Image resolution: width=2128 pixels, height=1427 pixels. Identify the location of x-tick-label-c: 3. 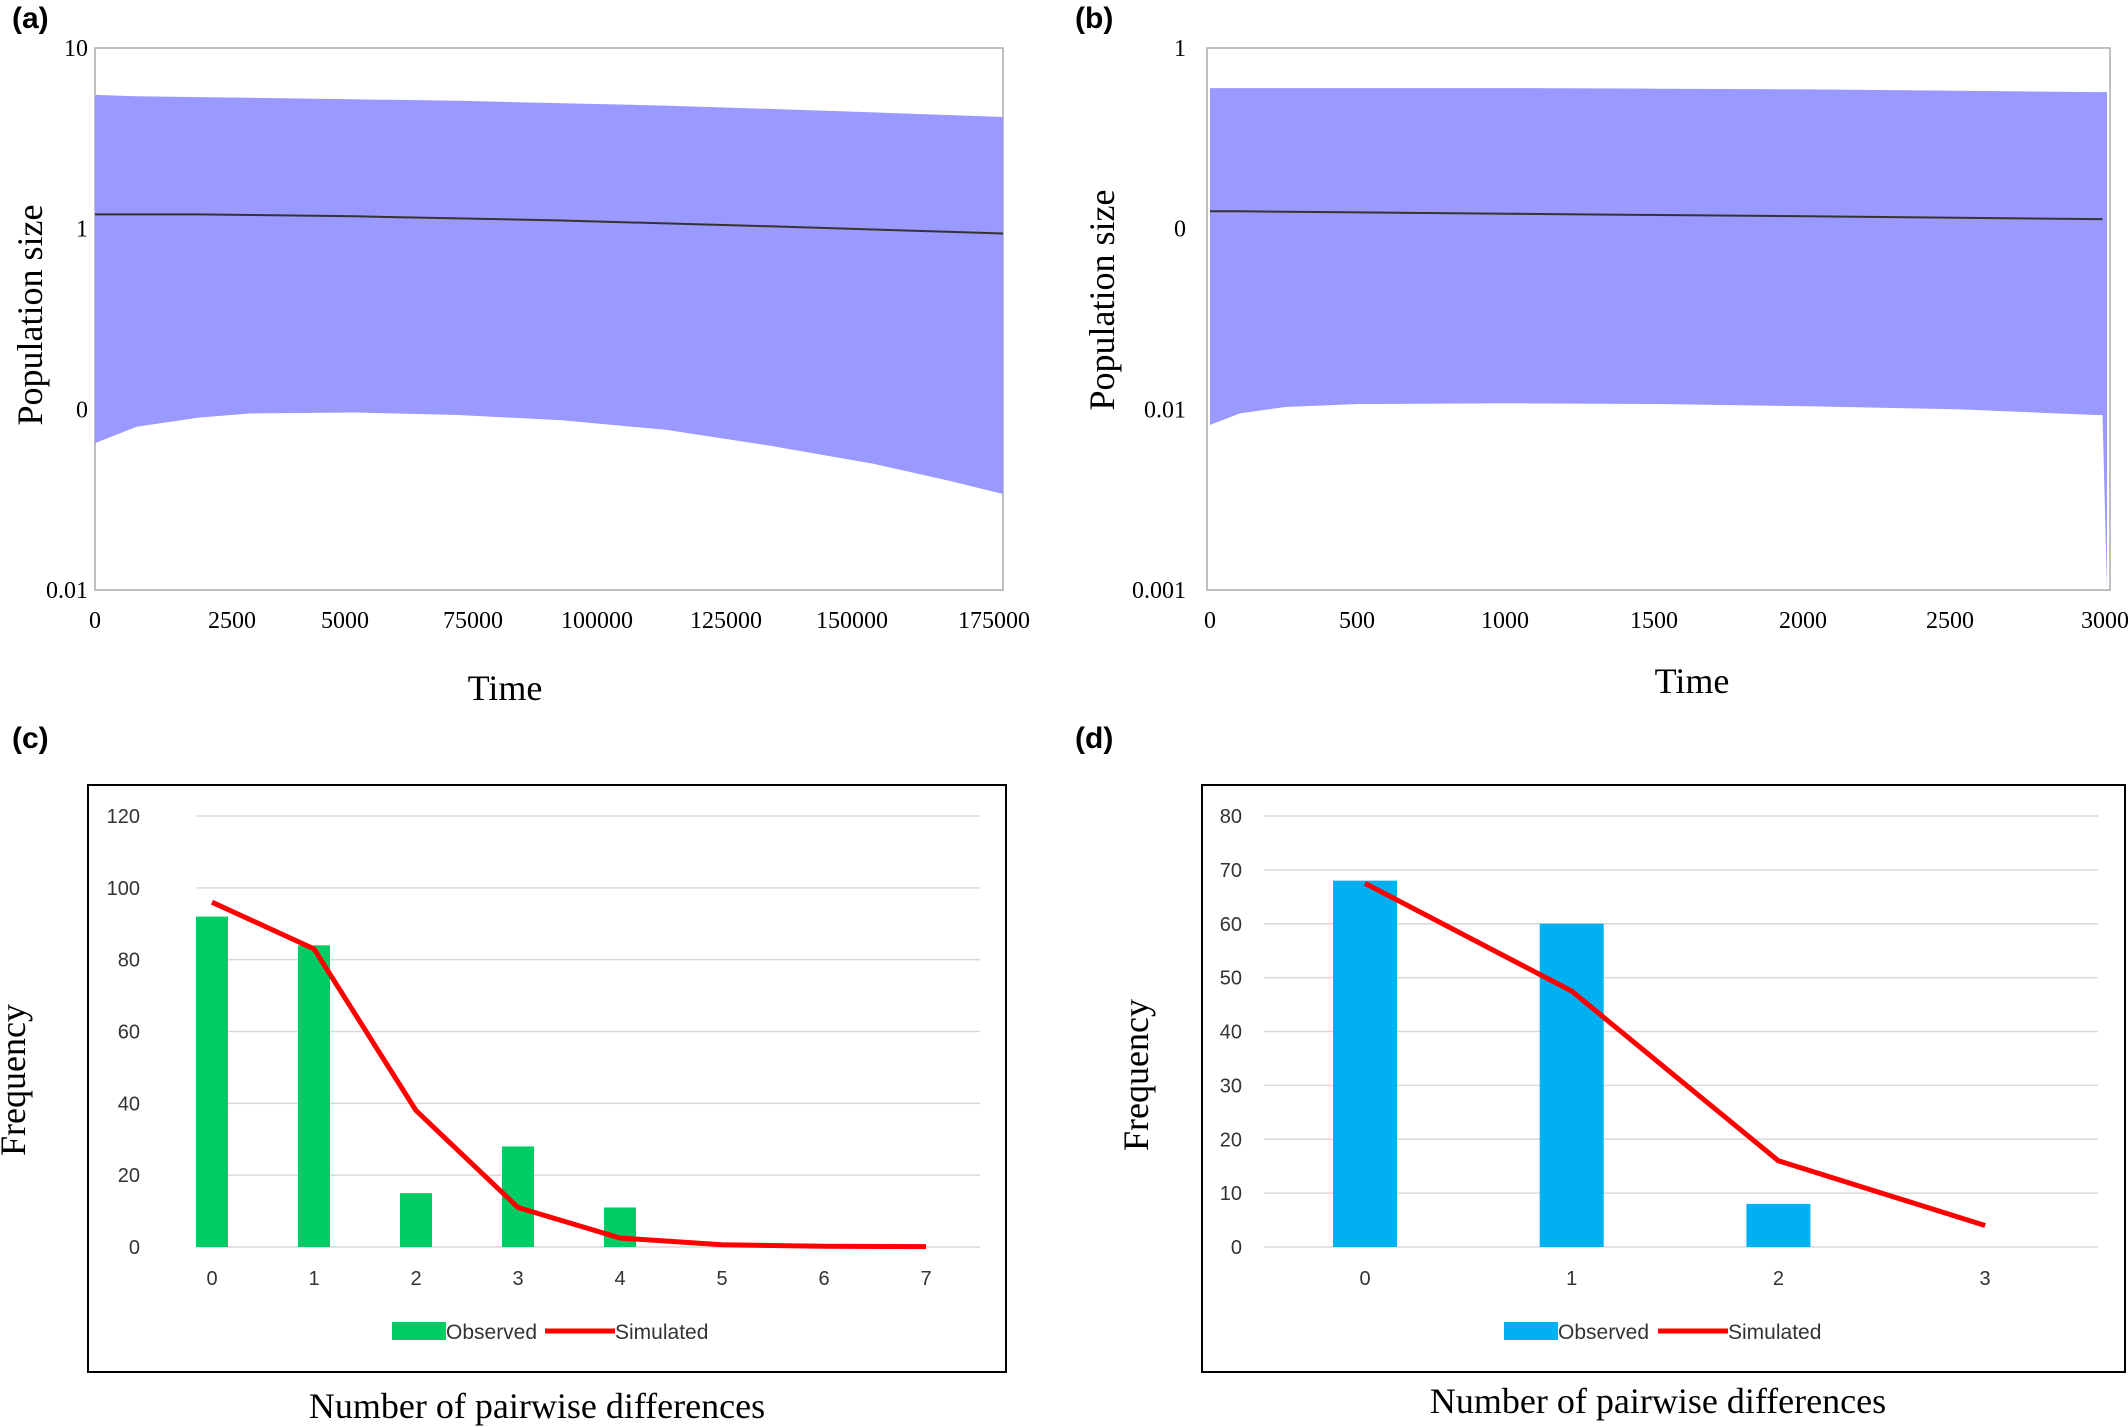
(517, 1279).